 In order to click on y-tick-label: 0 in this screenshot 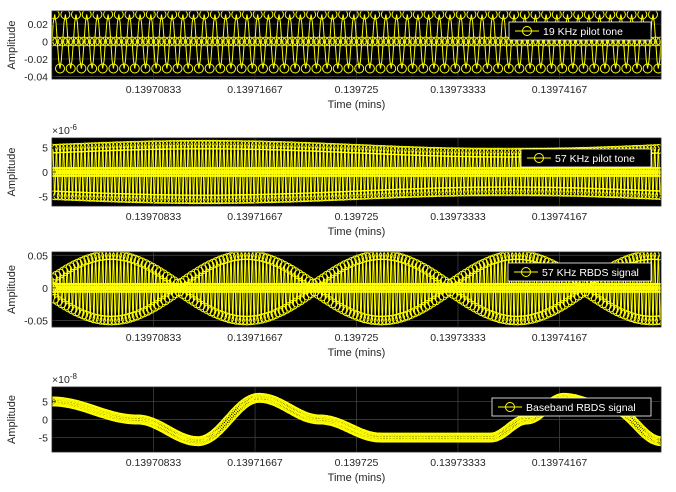, I will do `click(45, 173)`.